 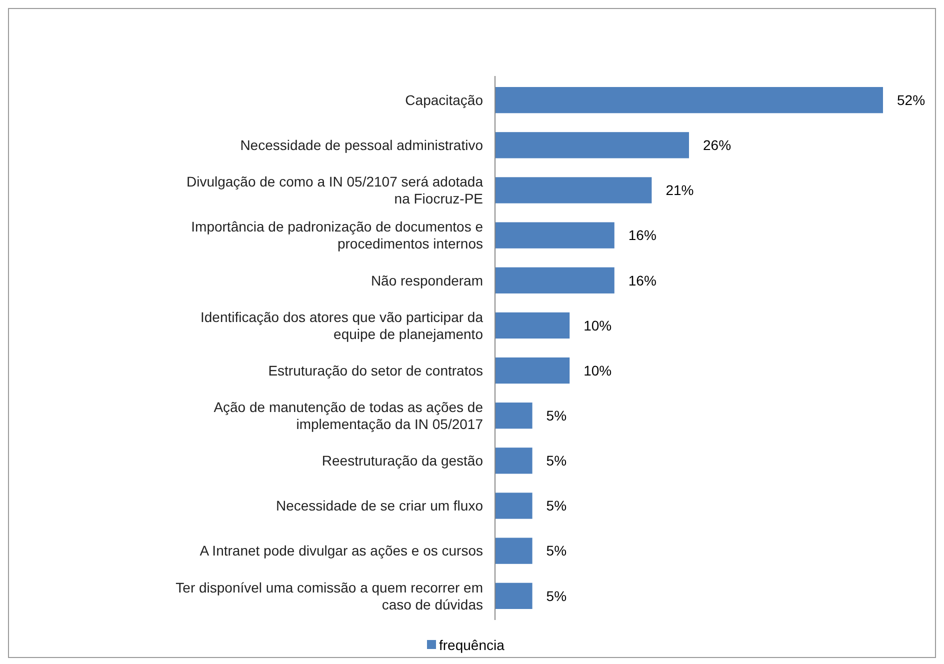 I want to click on data-label: 26%, so click(x=717, y=145).